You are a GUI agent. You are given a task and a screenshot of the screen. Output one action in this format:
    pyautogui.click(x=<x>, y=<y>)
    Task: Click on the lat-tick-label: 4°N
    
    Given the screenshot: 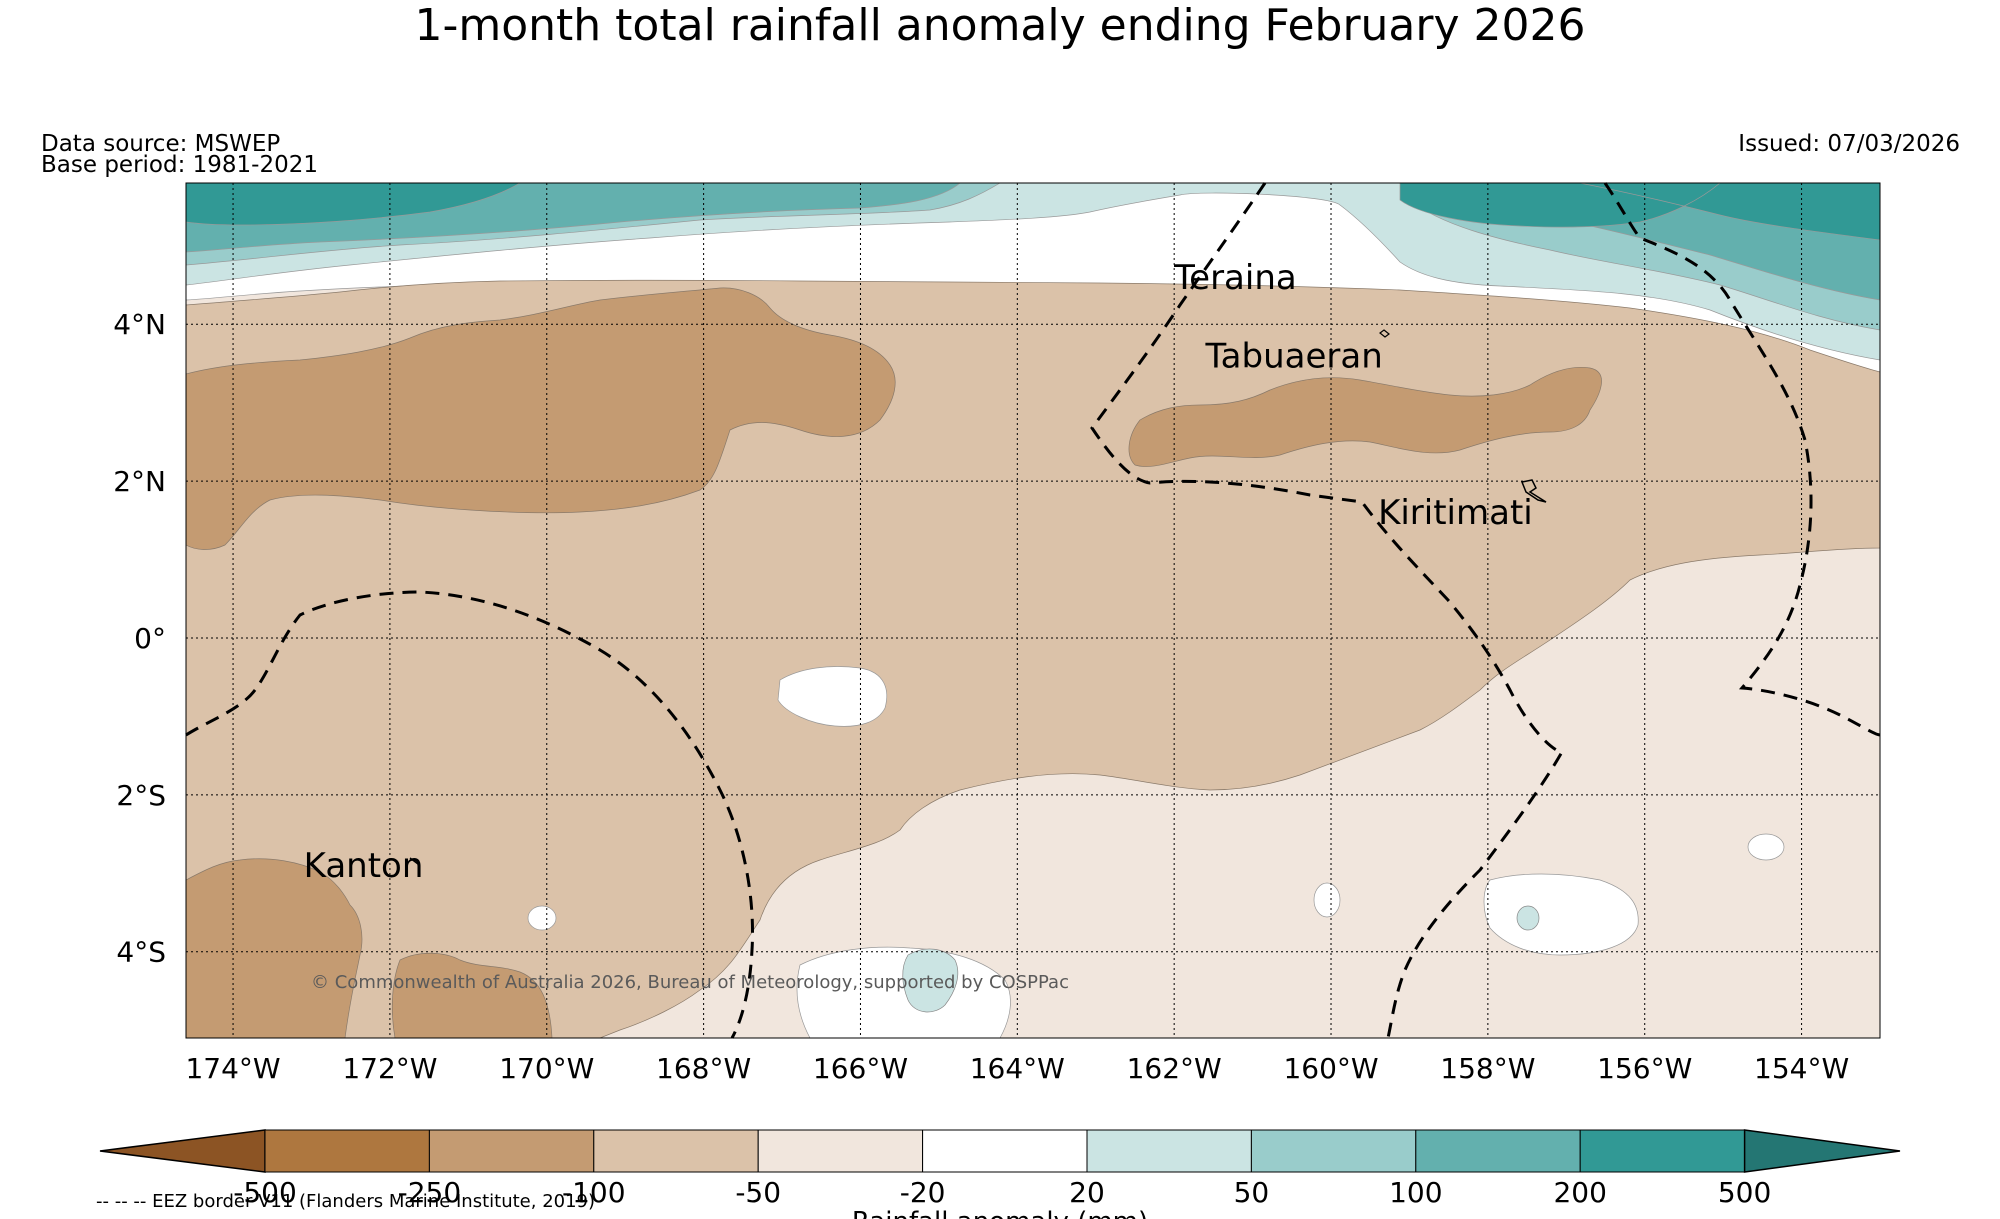 What is the action you would take?
    pyautogui.click(x=139, y=324)
    